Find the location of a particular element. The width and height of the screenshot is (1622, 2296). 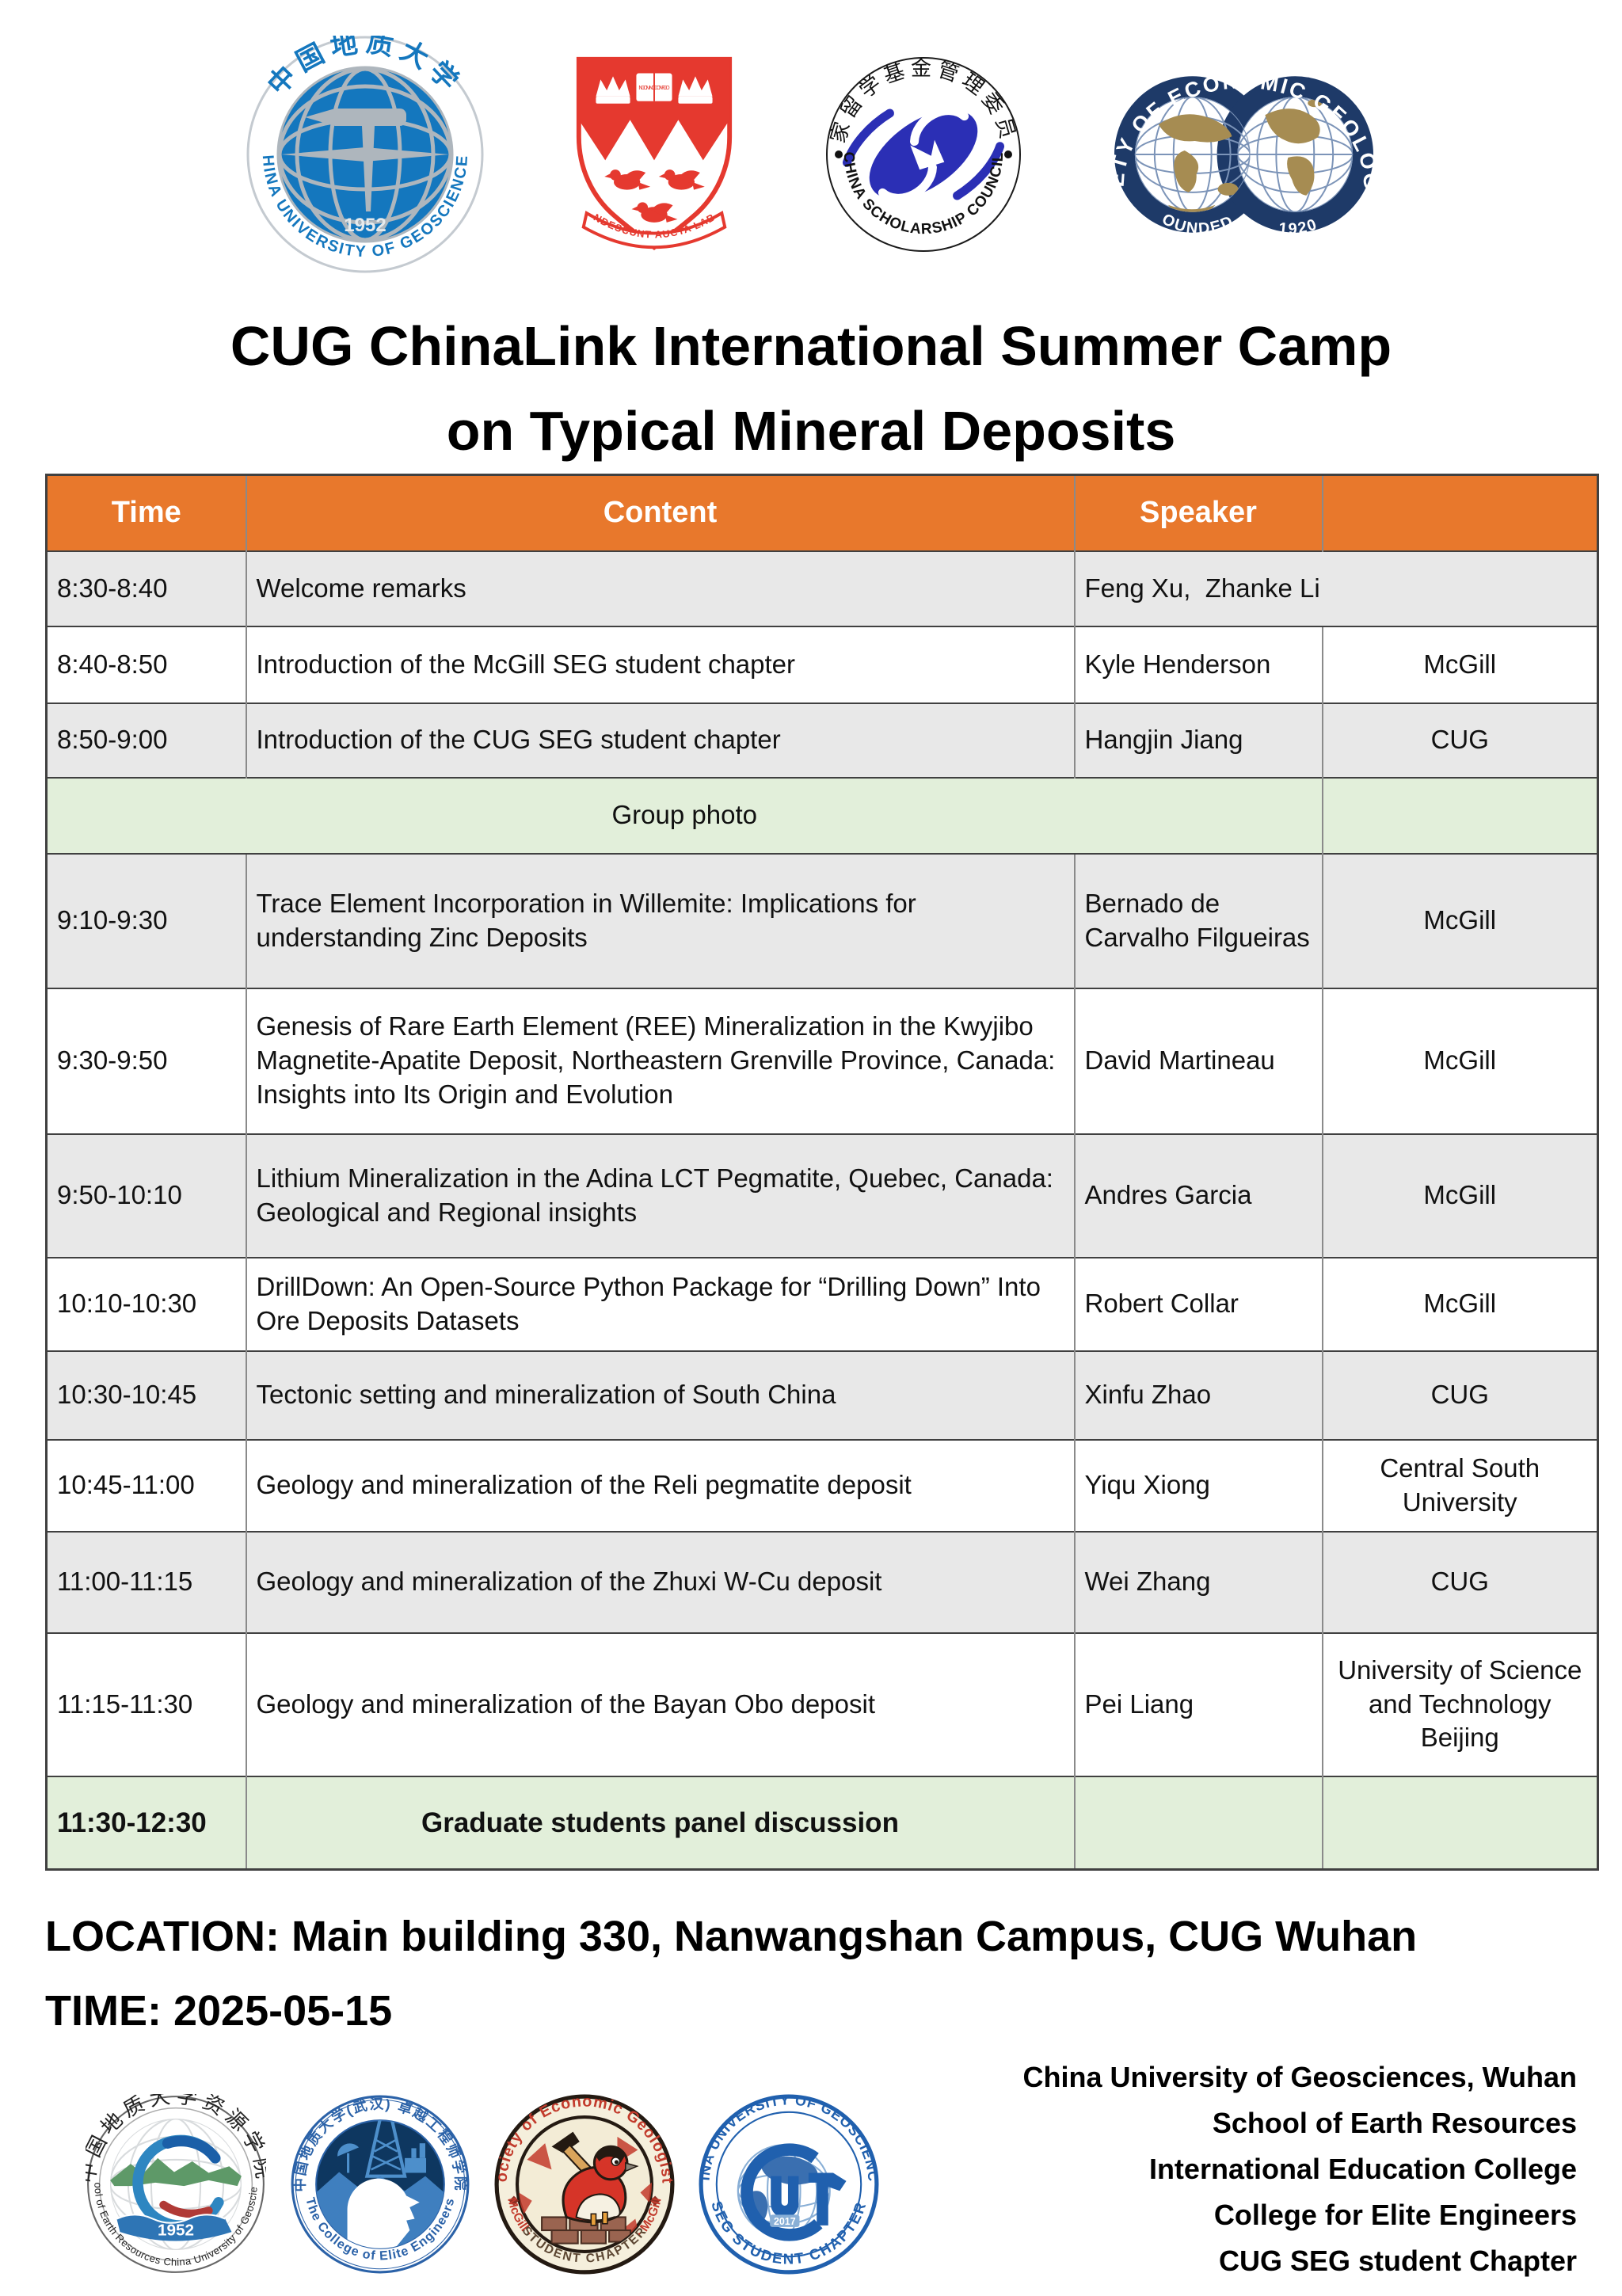

table-header-row: Time Content Speaker is located at coordinates (822, 512).